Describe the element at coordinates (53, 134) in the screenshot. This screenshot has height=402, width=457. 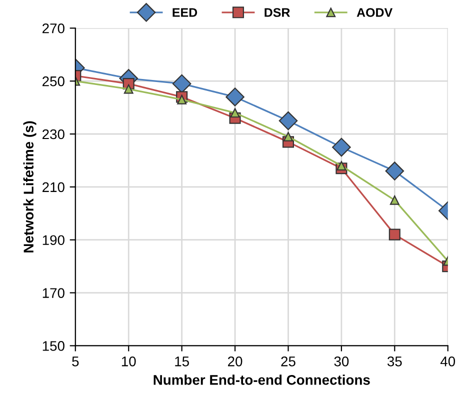
I see `y-tick-label: 230` at that location.